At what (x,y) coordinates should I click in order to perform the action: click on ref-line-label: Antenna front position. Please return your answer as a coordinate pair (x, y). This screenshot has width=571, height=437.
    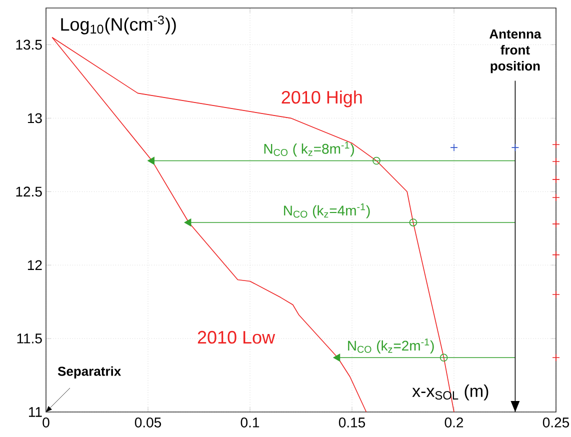
    Looking at the image, I should click on (516, 52).